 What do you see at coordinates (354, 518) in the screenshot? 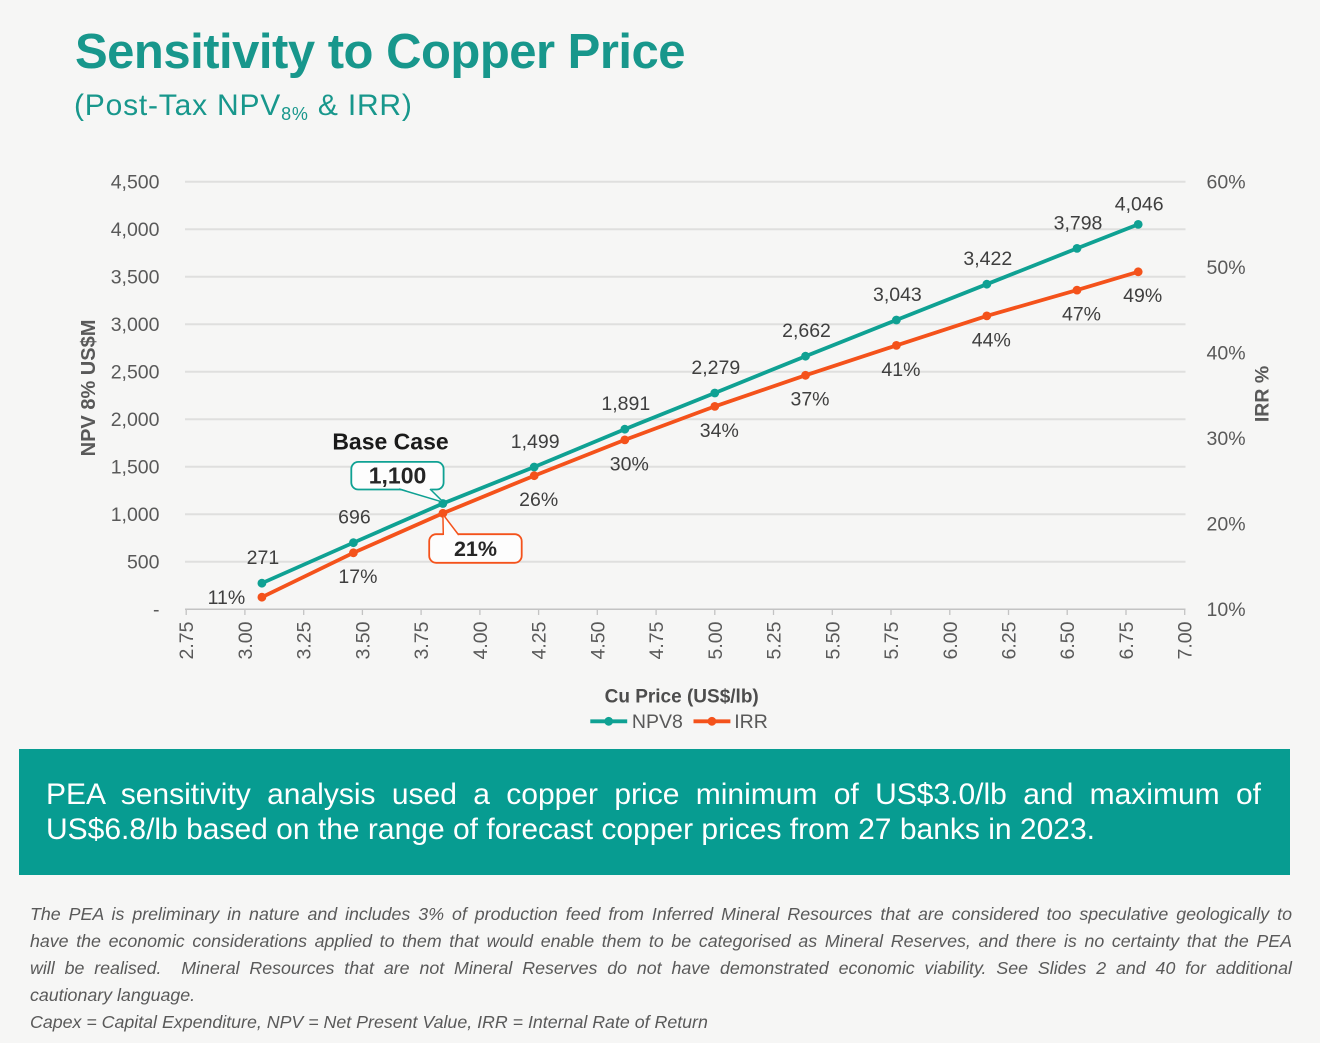
I see `svg-text: 696` at bounding box center [354, 518].